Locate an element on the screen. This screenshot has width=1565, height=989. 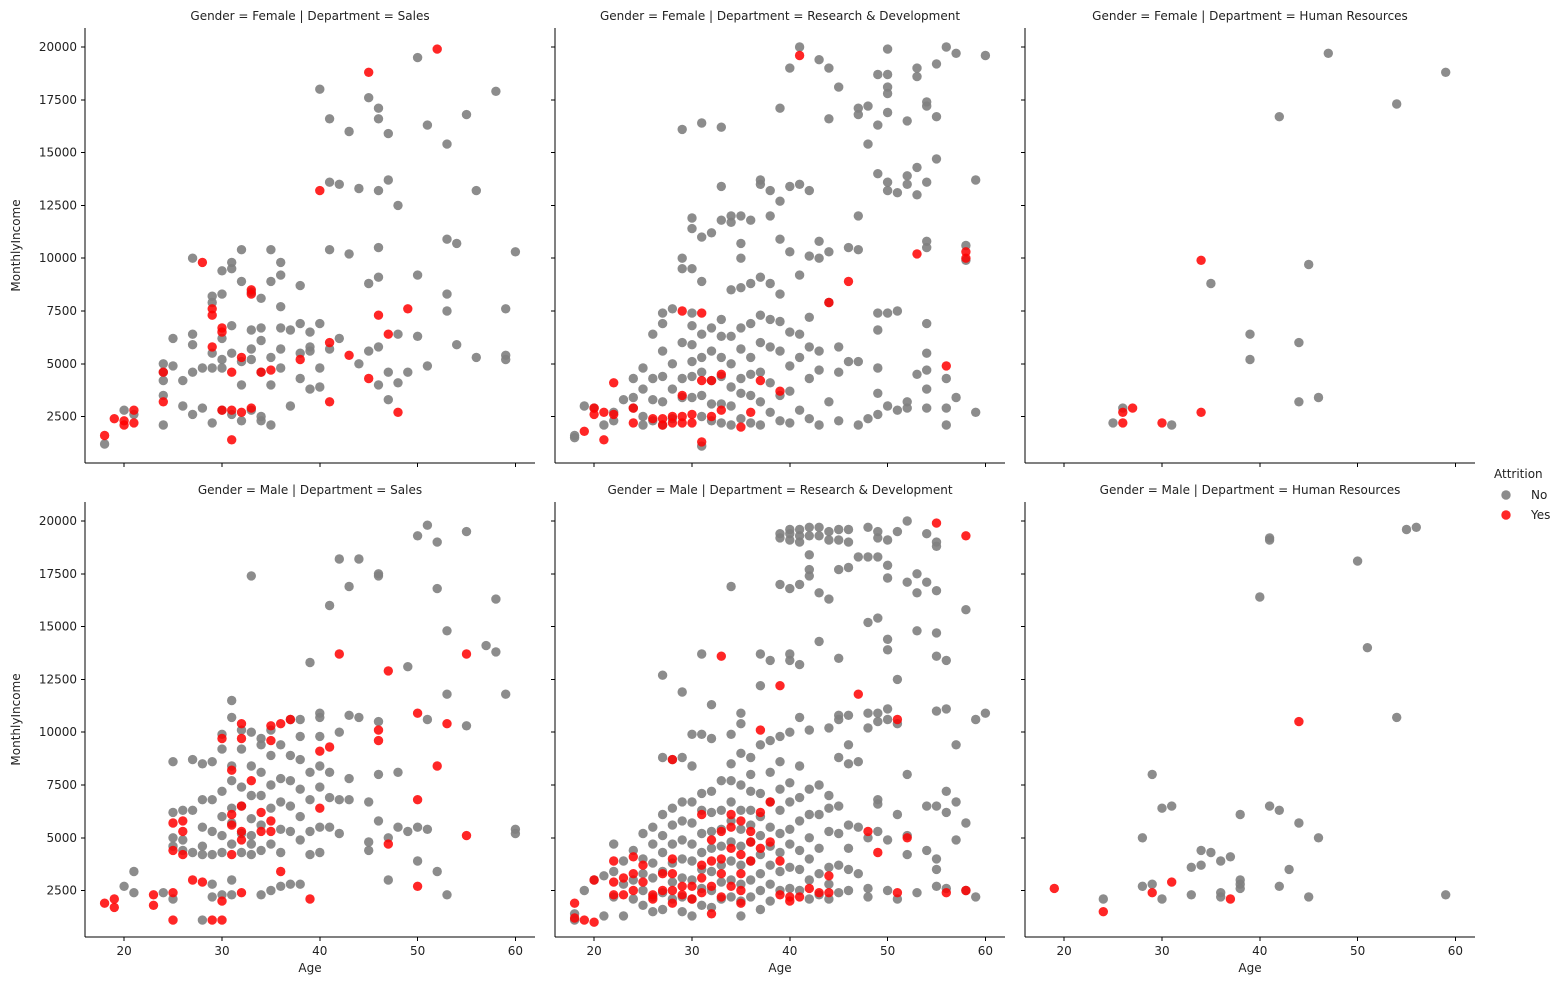
y-tick-label: 2500 is located at coordinates (61, 417).